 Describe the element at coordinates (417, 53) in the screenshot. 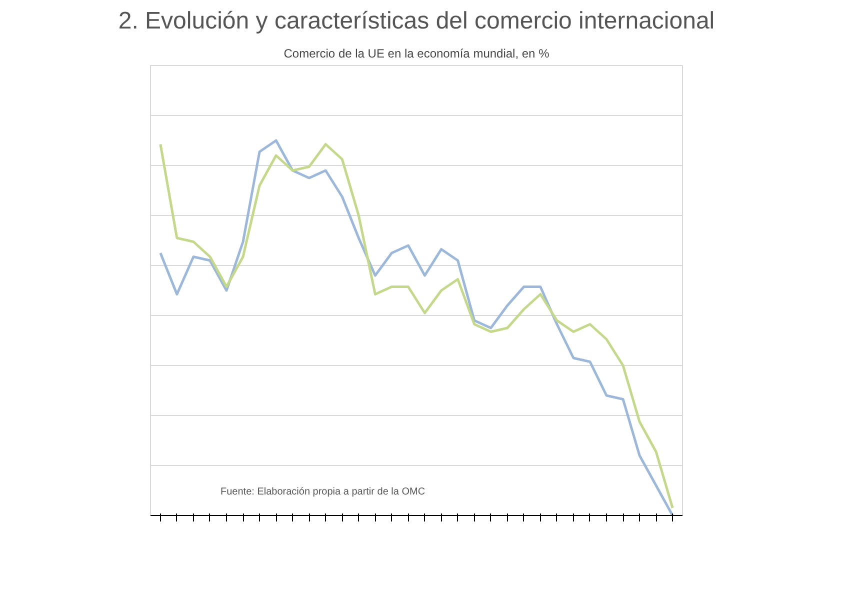

I see `chart-subtitle: Comercio de la UE en la economía mundial, en %` at that location.